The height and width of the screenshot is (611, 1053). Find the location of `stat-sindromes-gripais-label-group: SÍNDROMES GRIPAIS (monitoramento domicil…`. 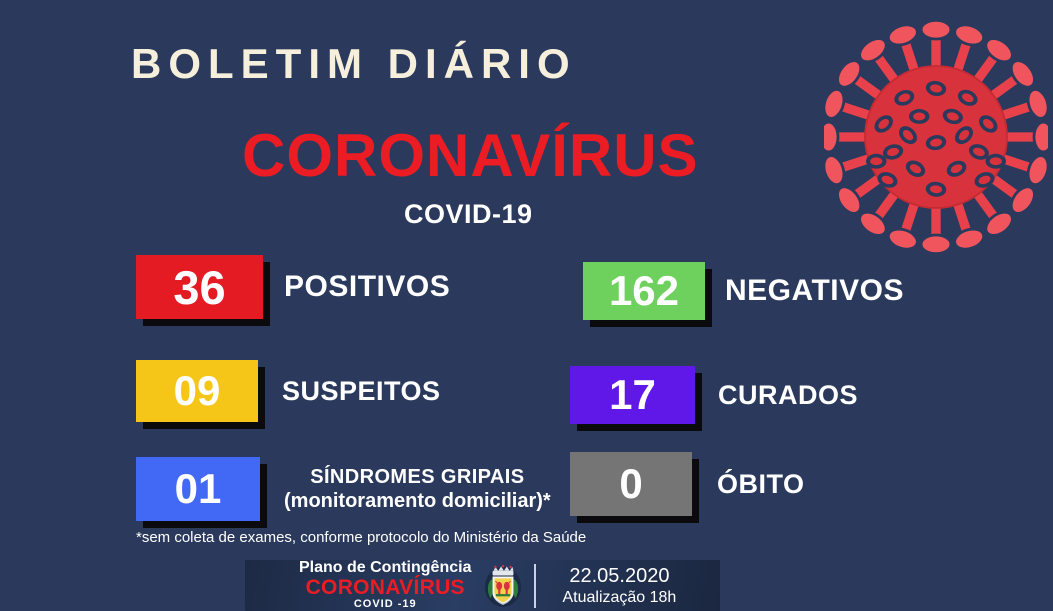

stat-sindromes-gripais-label-group: SÍNDROMES GRIPAIS (monitoramento domicil… is located at coordinates (417, 489).